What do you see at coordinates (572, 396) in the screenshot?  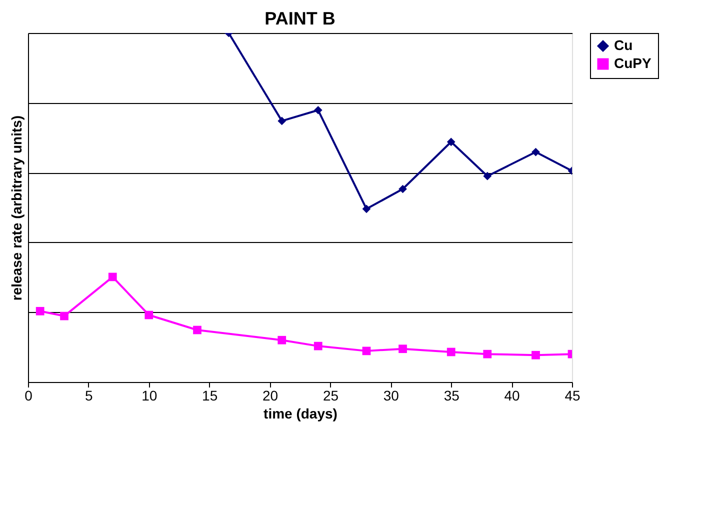 I see `x-tick-label: 45` at bounding box center [572, 396].